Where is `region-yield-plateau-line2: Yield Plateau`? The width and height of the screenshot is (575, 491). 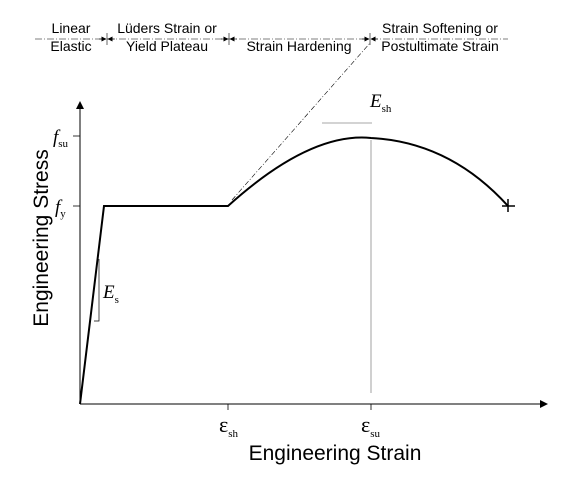 region-yield-plateau-line2: Yield Plateau is located at coordinates (167, 46).